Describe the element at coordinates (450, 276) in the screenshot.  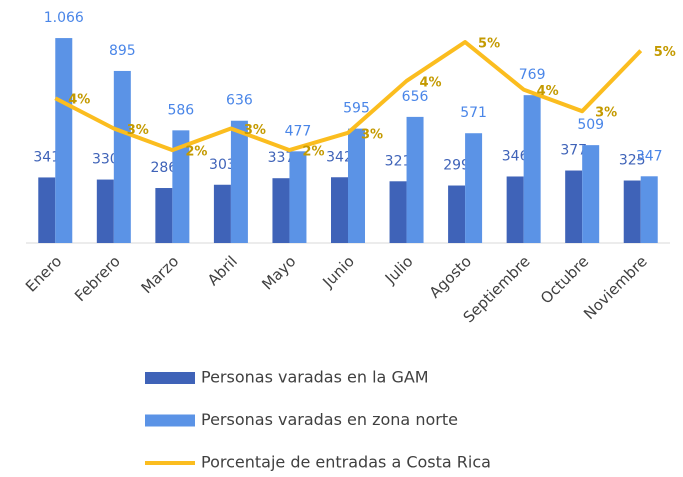
I see `x-tick-label: Agosto` at that location.